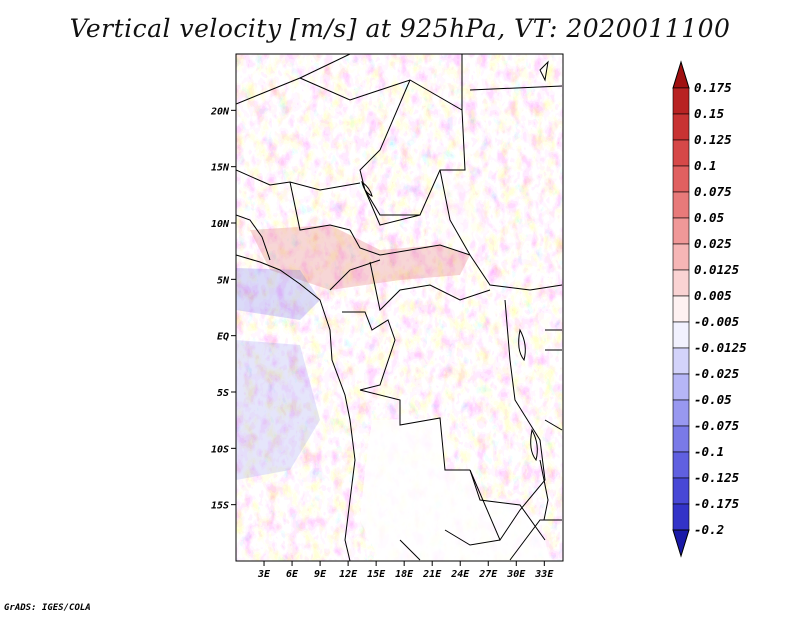 The width and height of the screenshot is (800, 618). I want to click on colorbar-label: -0.075, so click(717, 425).